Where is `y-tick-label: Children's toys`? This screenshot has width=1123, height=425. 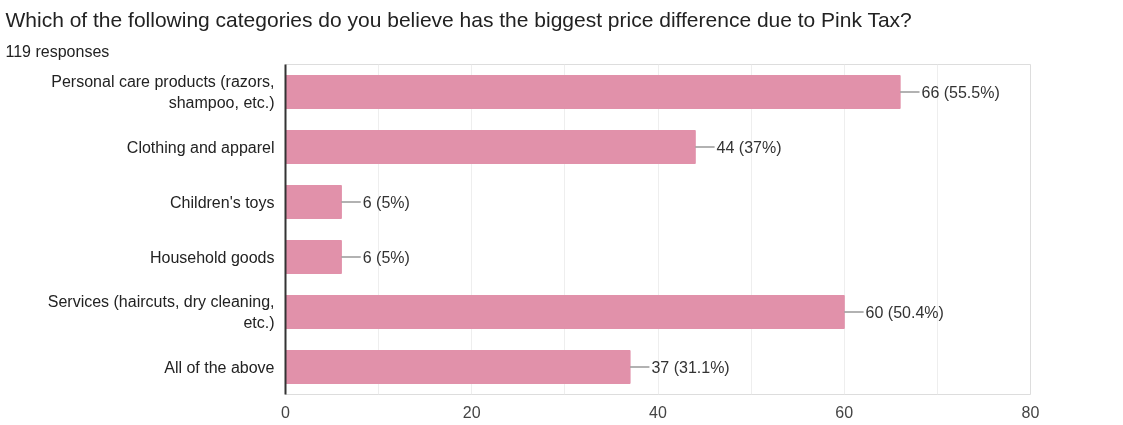
y-tick-label: Children's toys is located at coordinates (222, 202).